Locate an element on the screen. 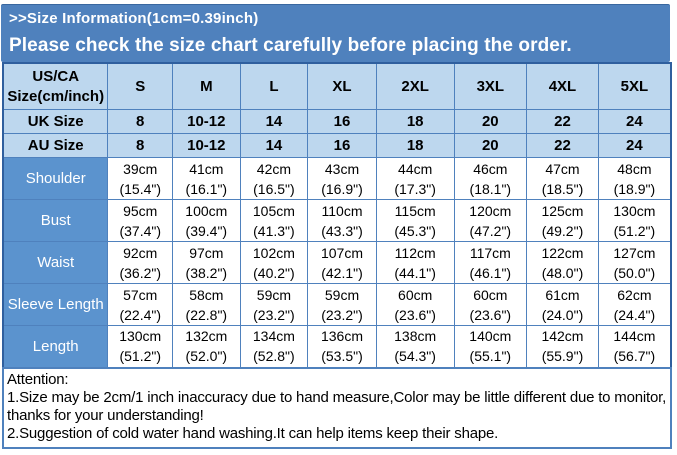  measure-cell: 48cm (18.9") is located at coordinates (634, 178).